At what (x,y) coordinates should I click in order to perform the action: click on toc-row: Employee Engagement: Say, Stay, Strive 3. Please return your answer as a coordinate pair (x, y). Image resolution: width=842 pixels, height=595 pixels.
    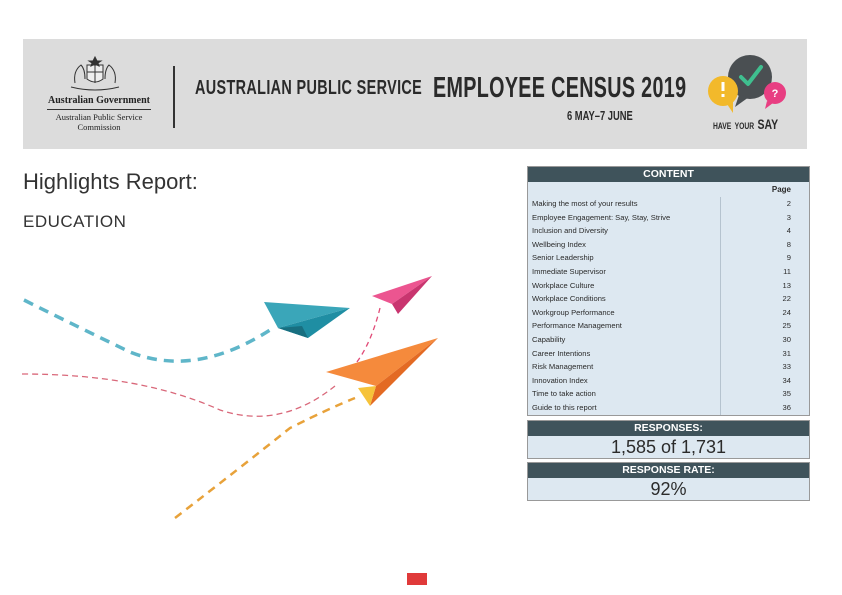
    Looking at the image, I should click on (668, 217).